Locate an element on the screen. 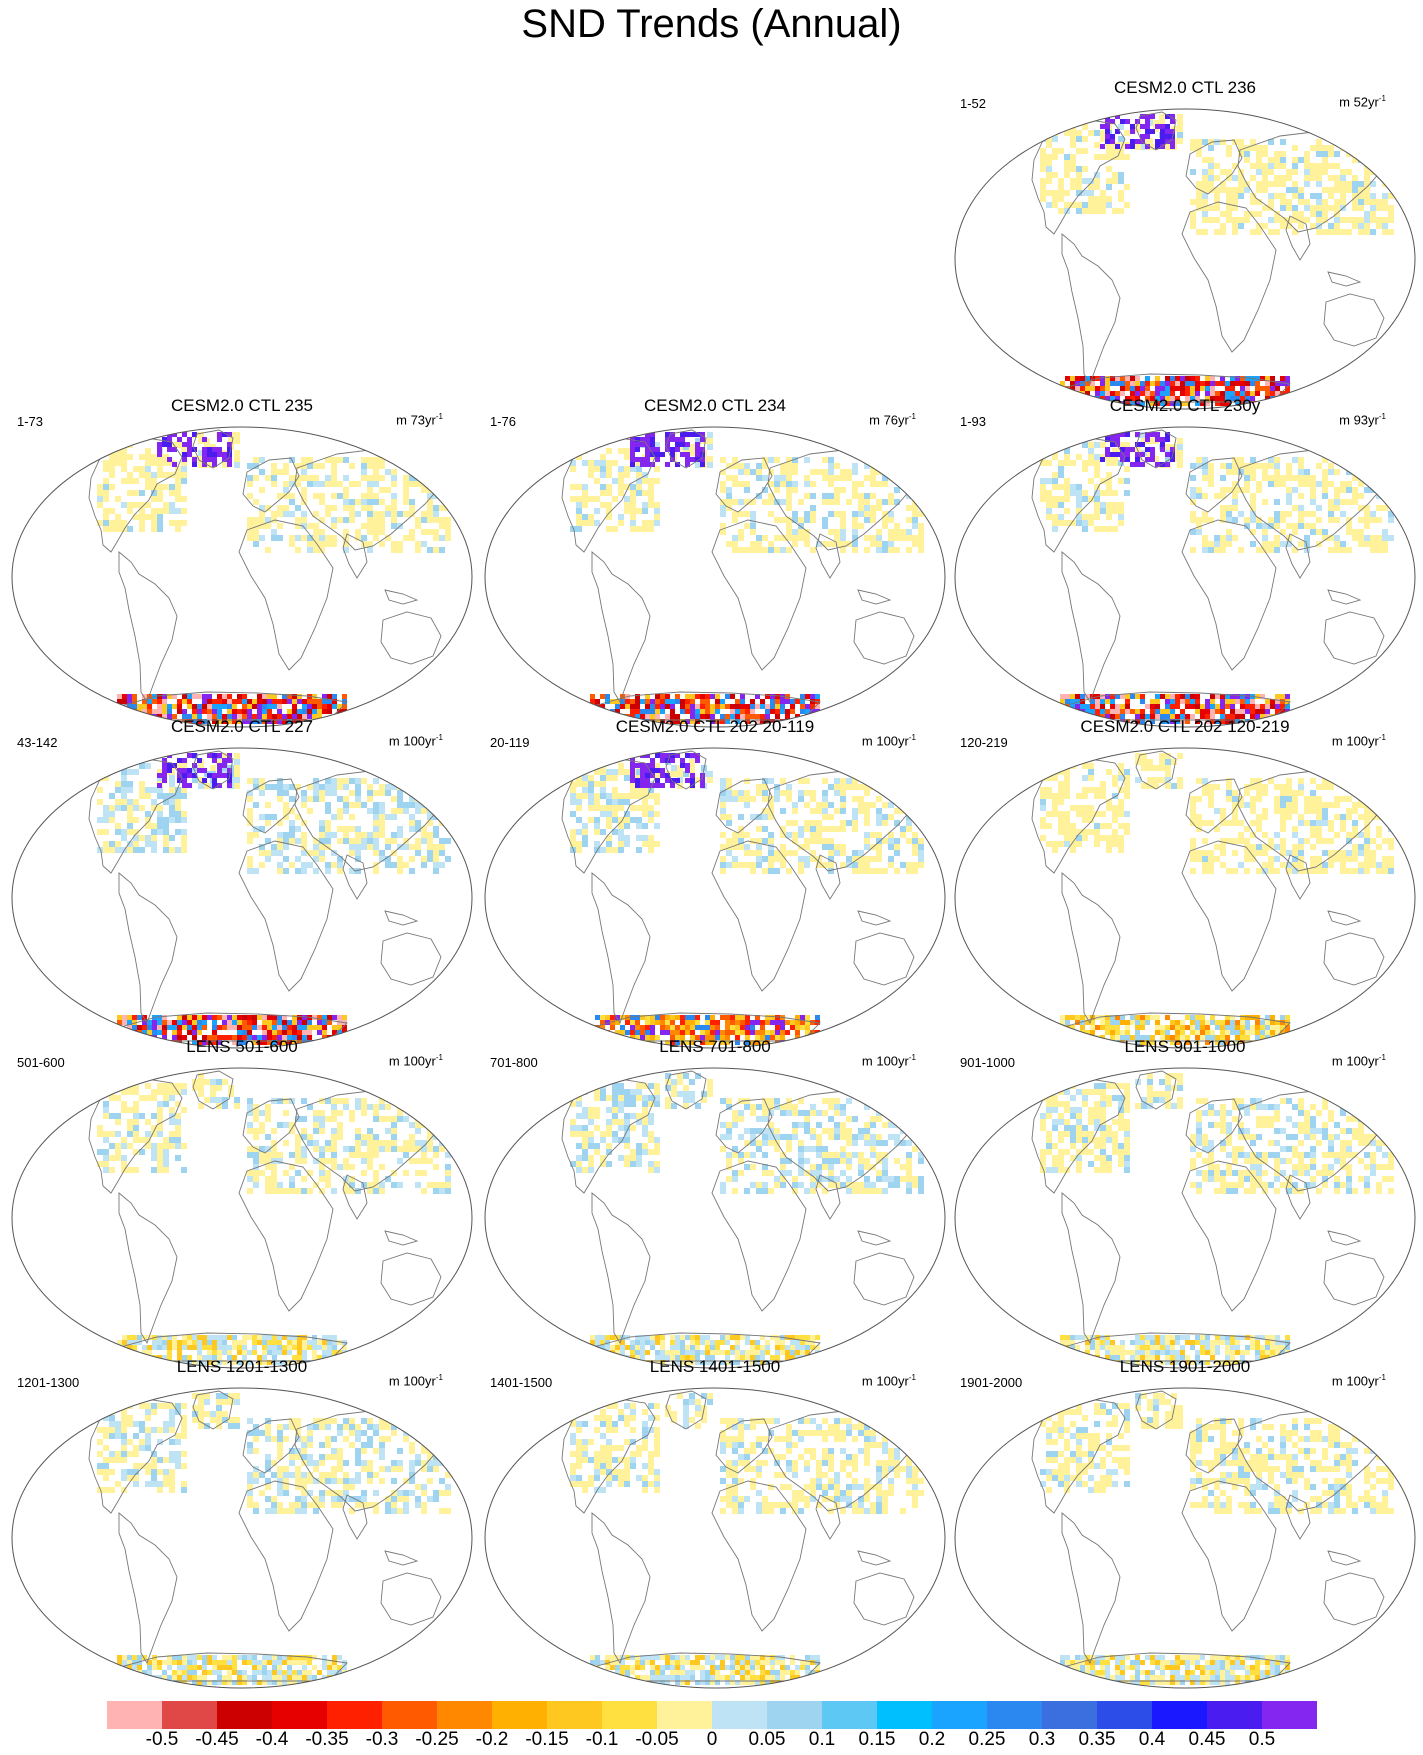 The image size is (1423, 1755). map-panel: CESM2.0 CTL 236 1-52 m 52yr-1 is located at coordinates (1185, 244).